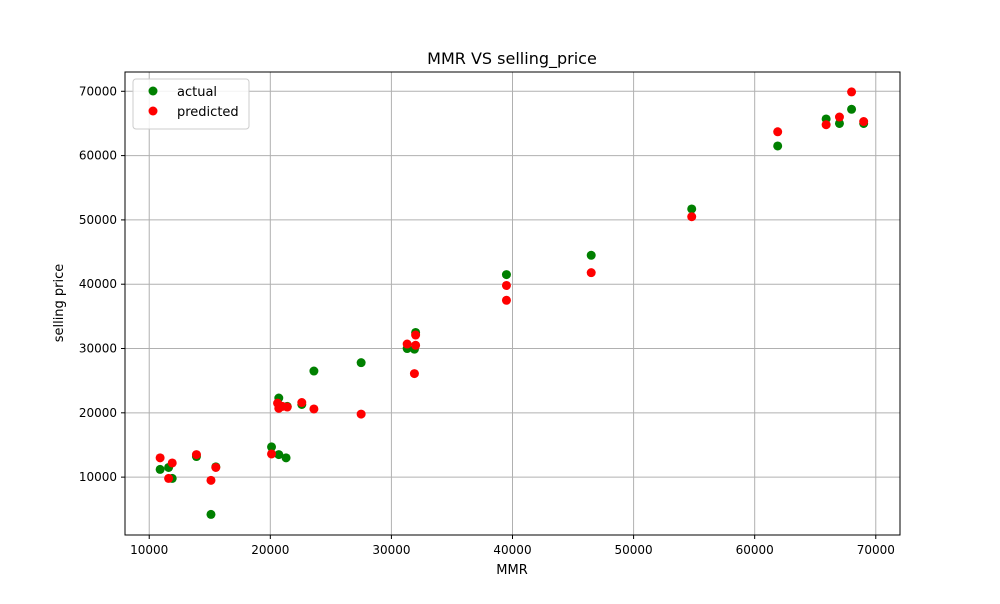 The image size is (1000, 604). Describe the element at coordinates (391, 550) in the screenshot. I see `x-tick-label: 30000` at that location.